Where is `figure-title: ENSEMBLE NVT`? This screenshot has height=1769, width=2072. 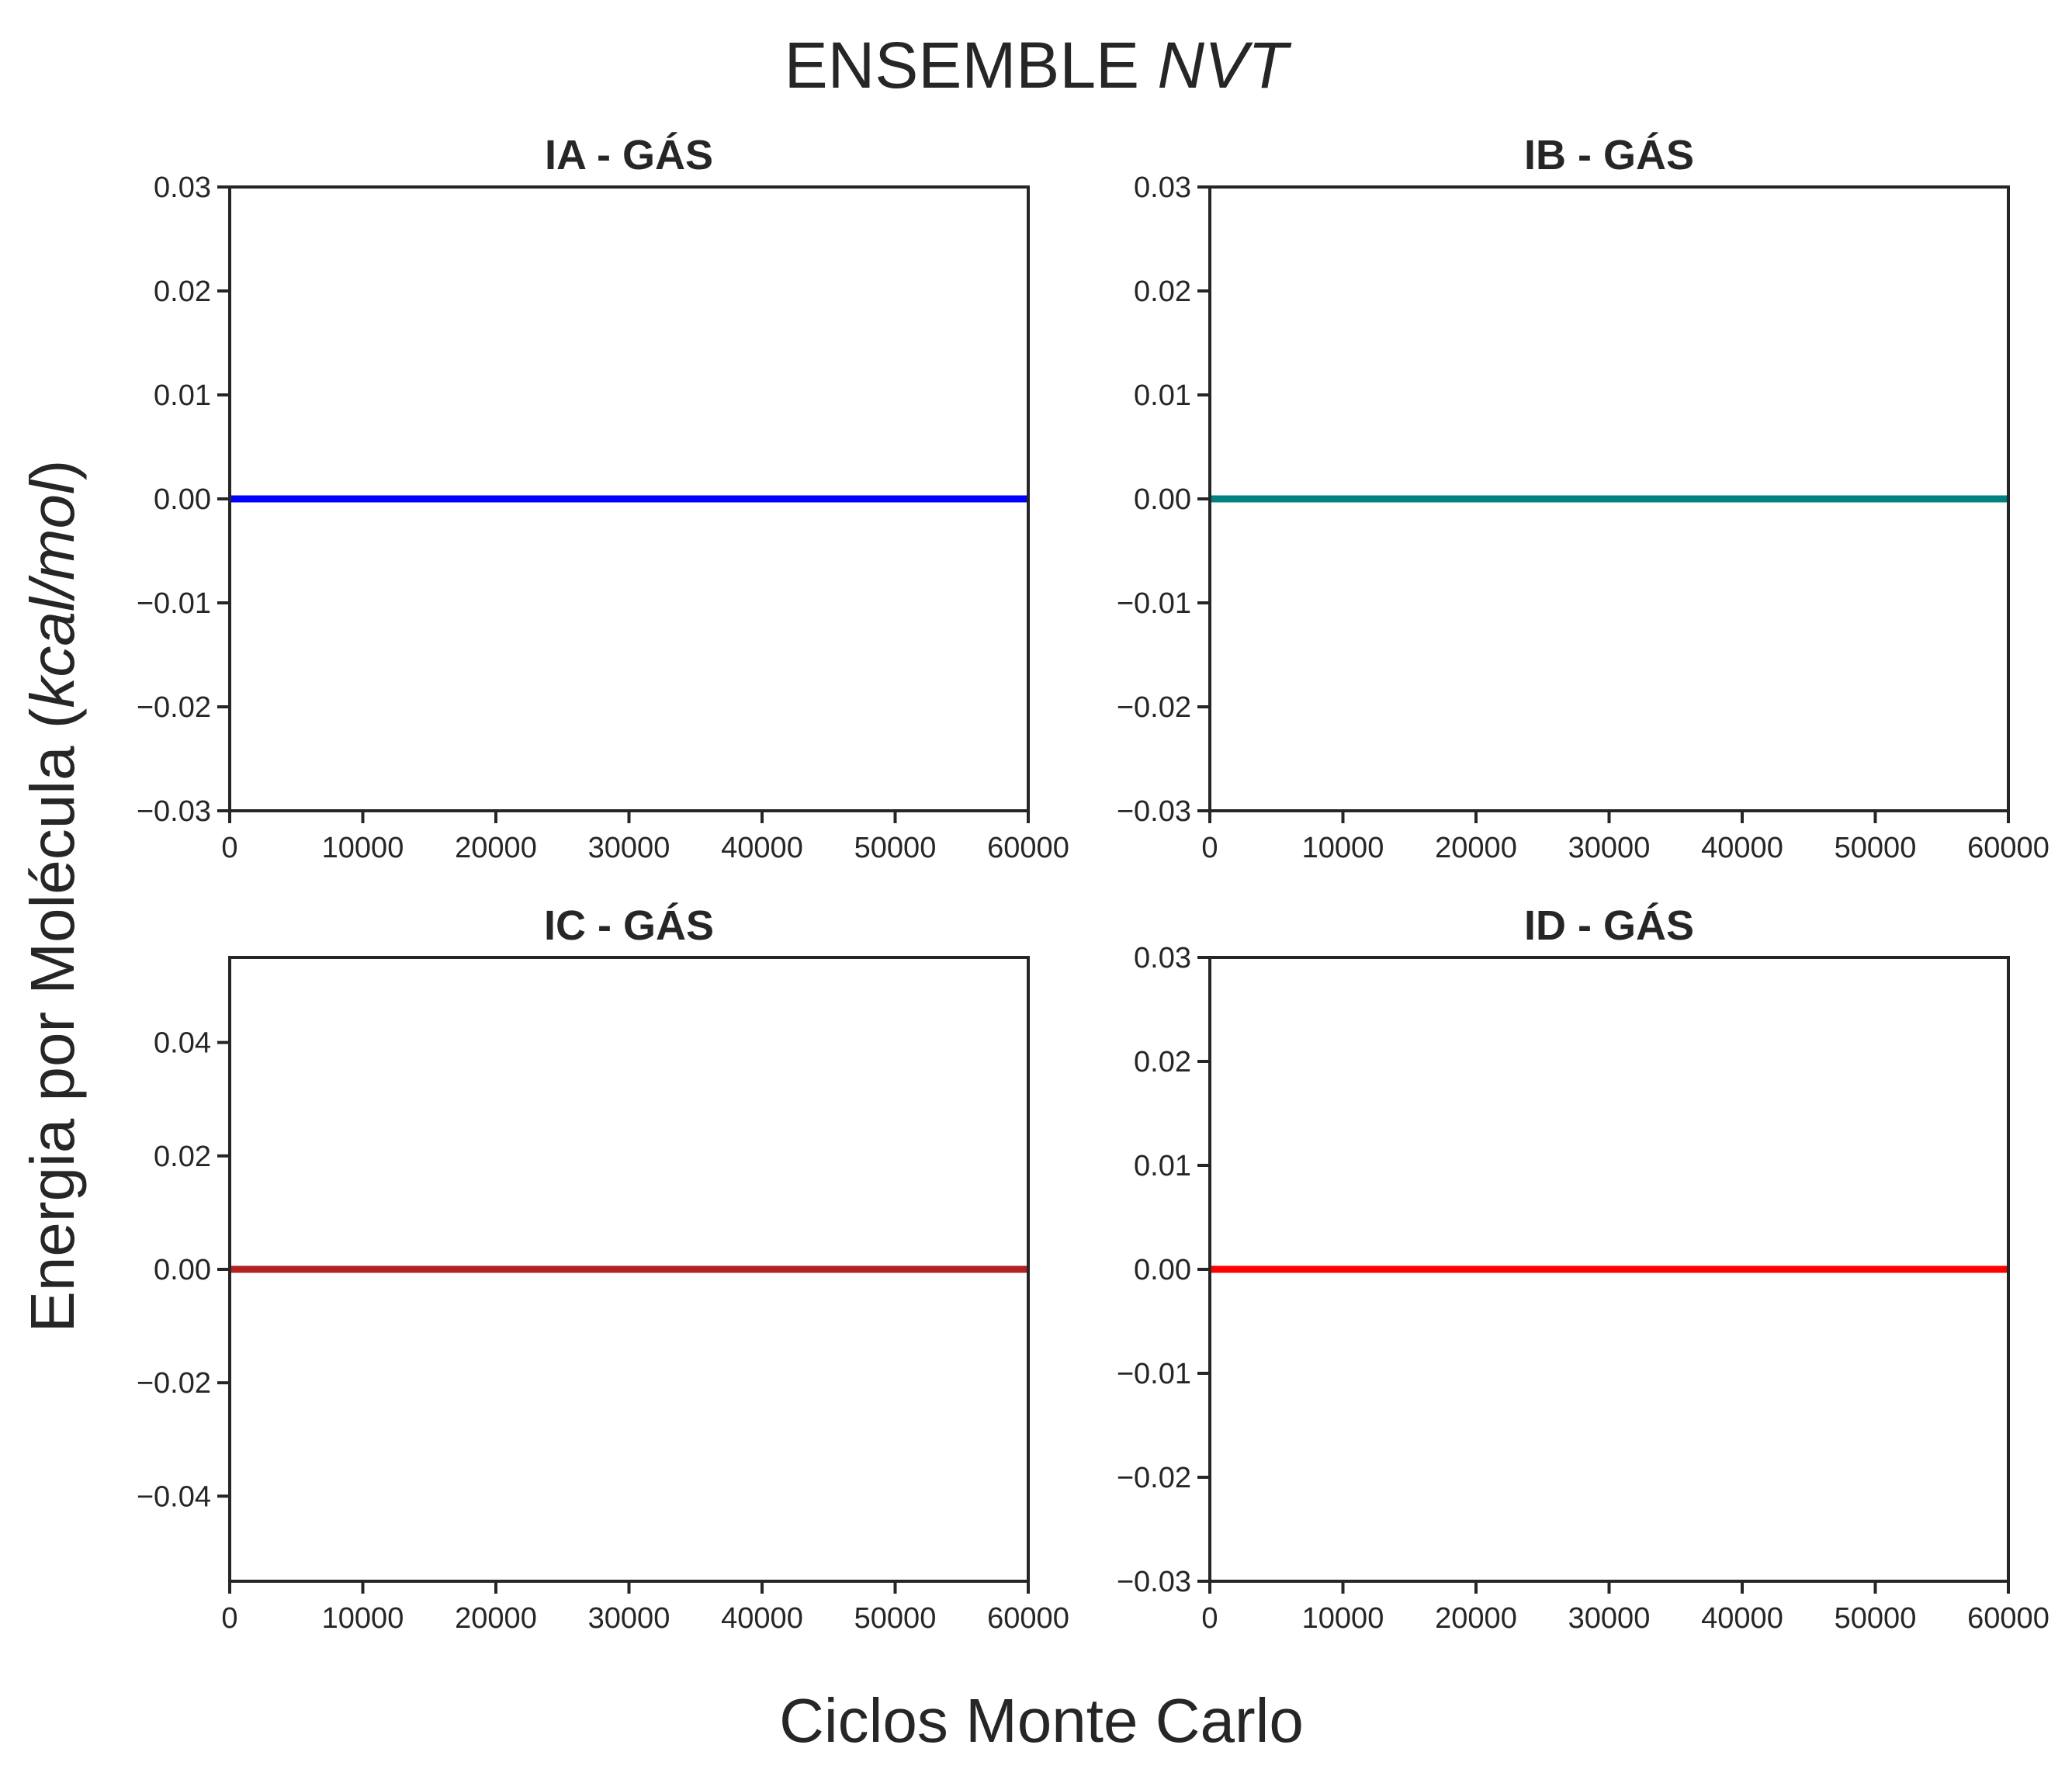
figure-title: ENSEMBLE NVT is located at coordinates (1039, 65).